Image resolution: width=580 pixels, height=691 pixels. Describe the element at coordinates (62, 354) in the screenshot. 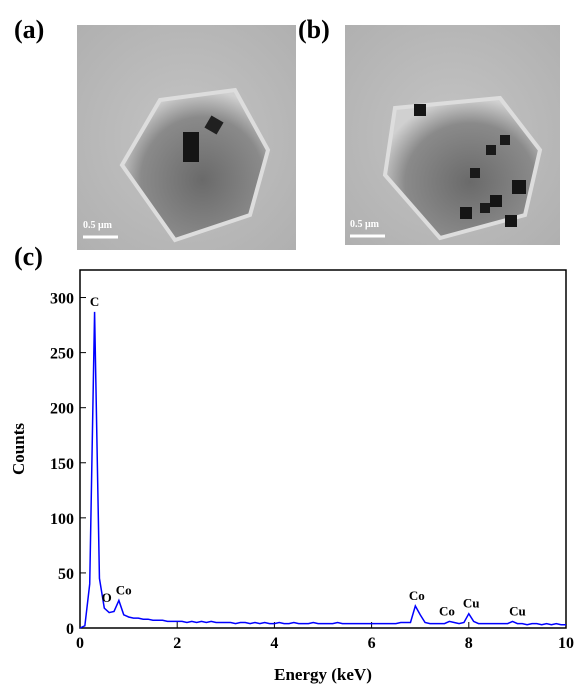

I see `y-tick-label: 250` at that location.